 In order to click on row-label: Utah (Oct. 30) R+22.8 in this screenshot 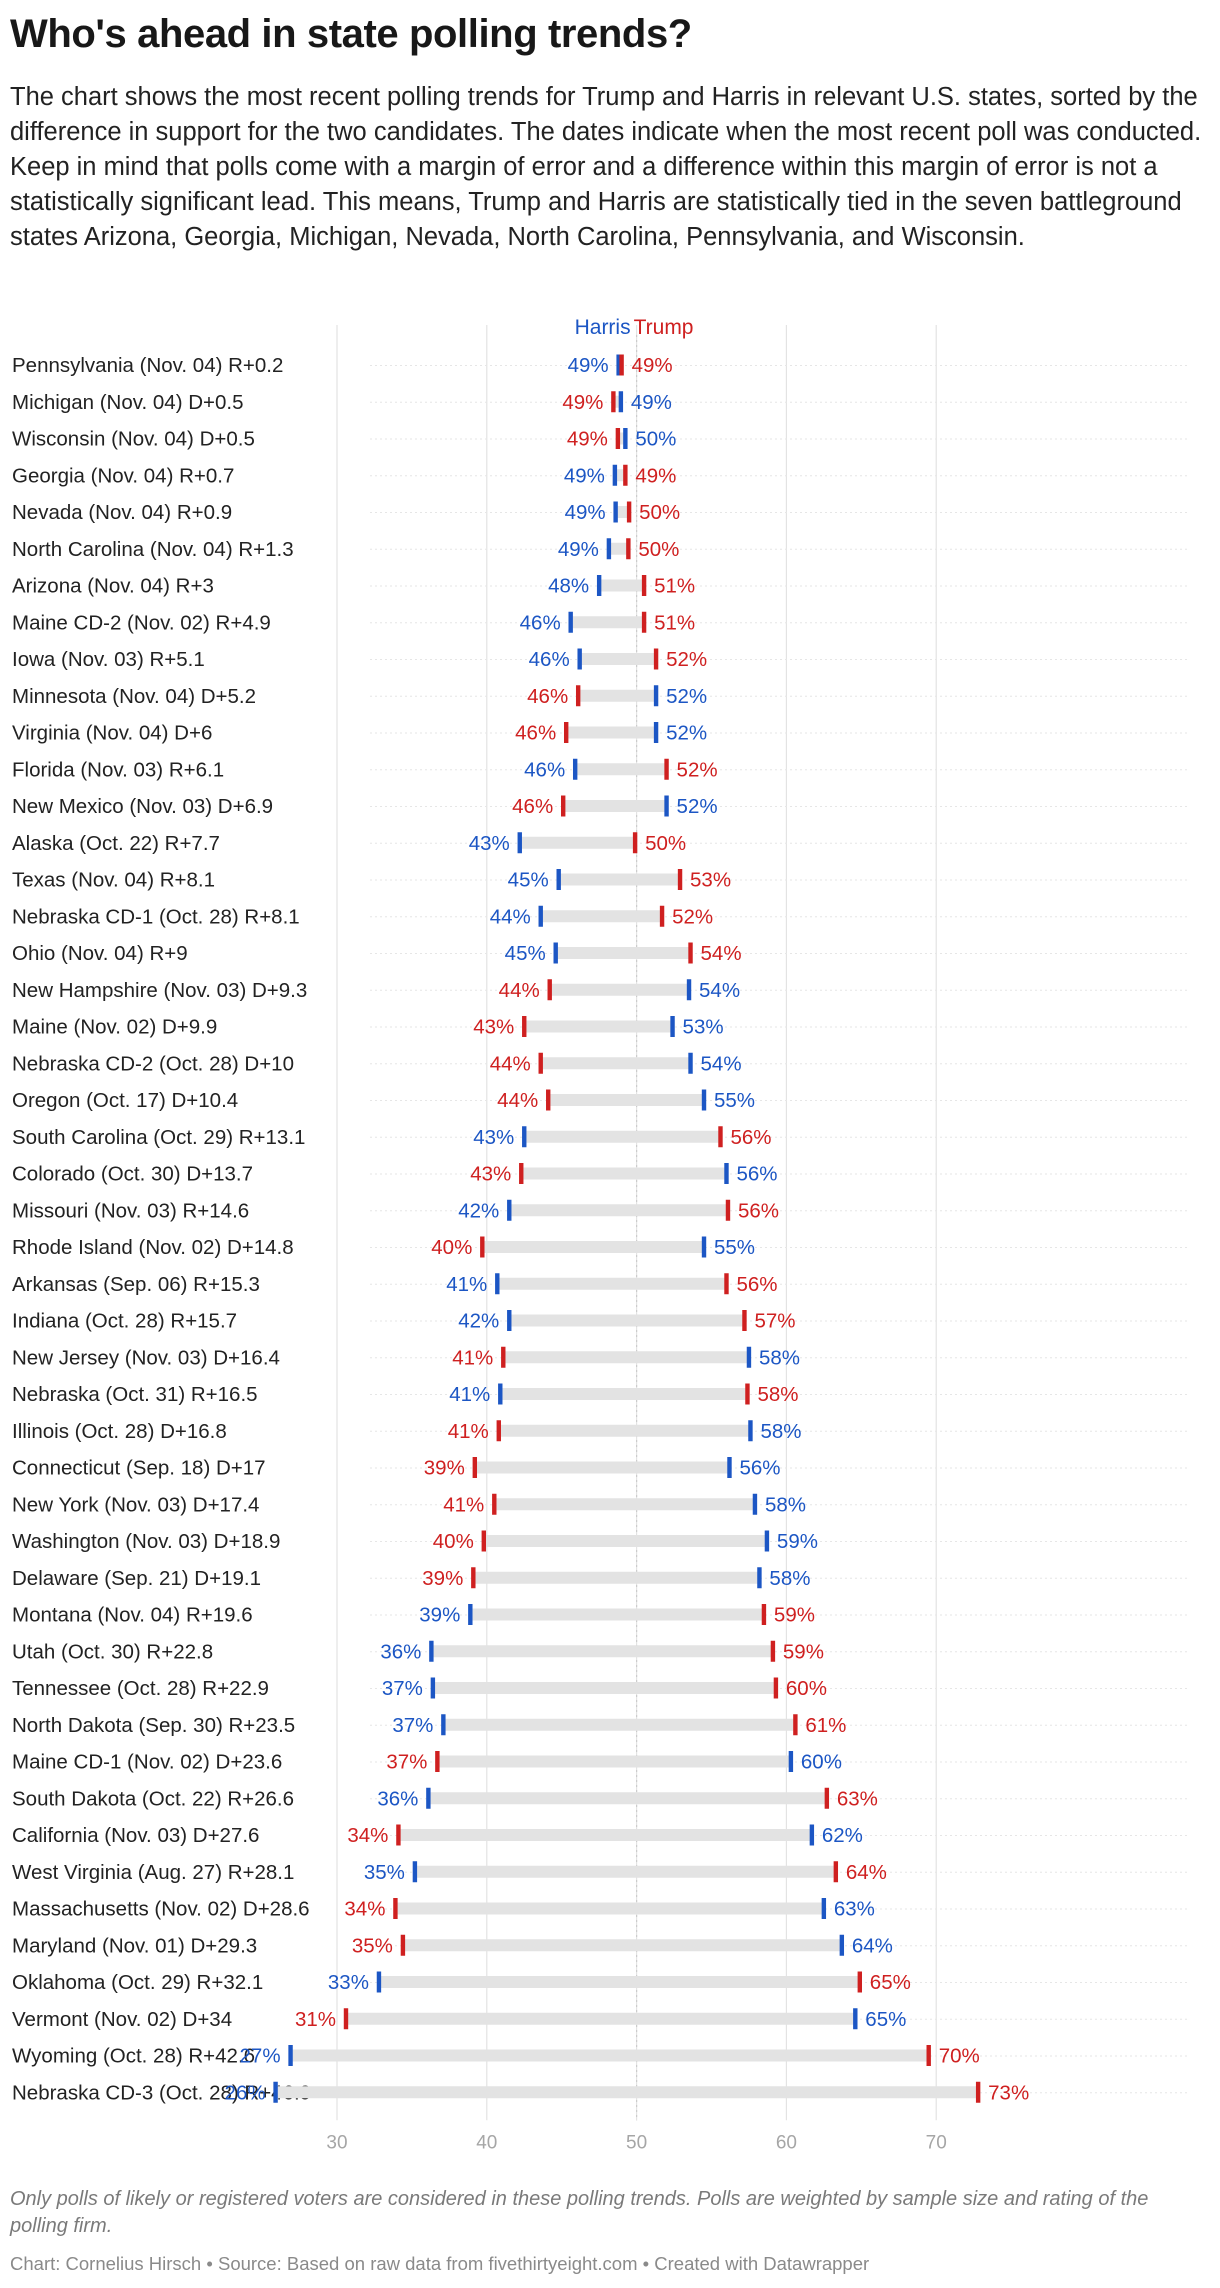, I will do `click(112, 1651)`.